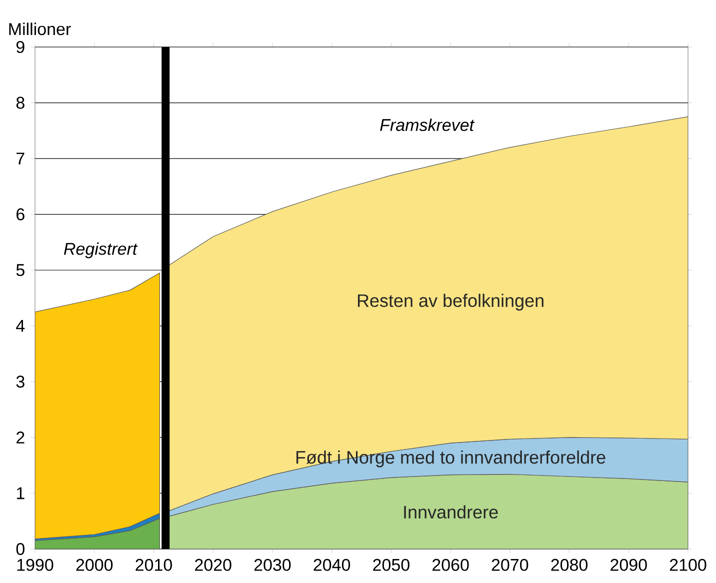  I want to click on y-axis-title: Millioner, so click(40, 29).